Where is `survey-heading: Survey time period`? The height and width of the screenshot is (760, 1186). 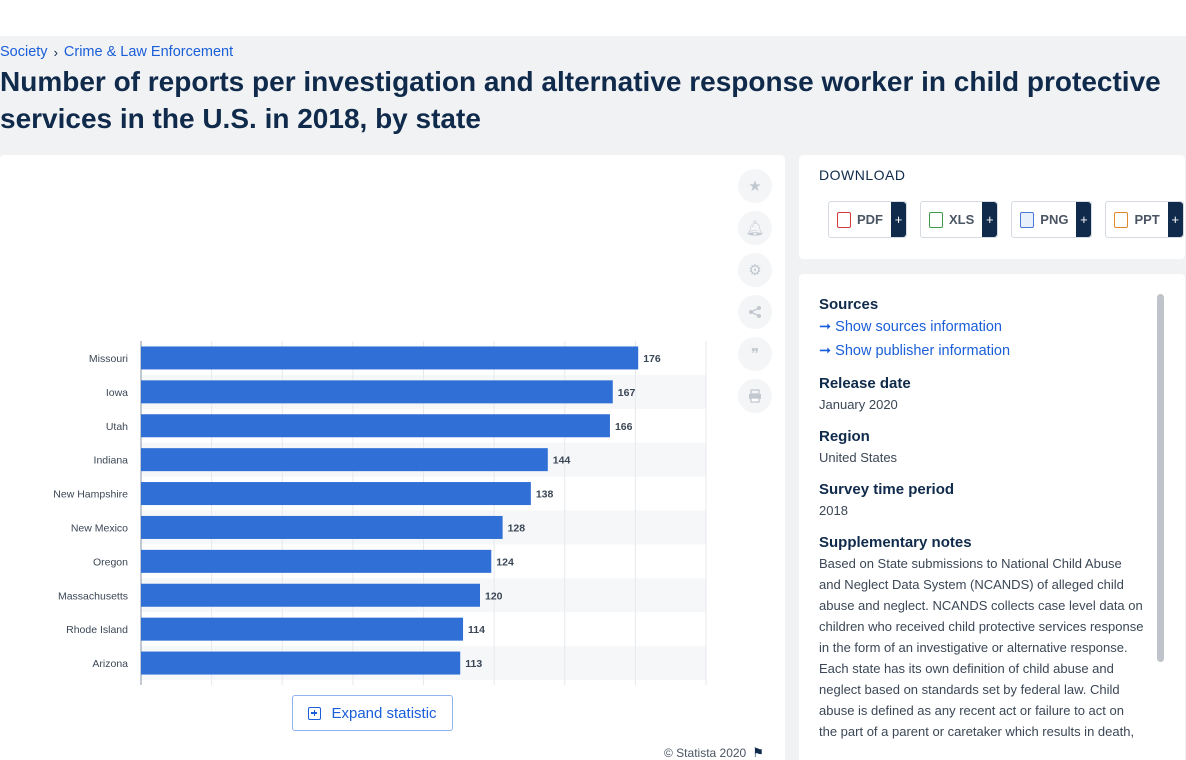
survey-heading: Survey time period is located at coordinates (982, 489).